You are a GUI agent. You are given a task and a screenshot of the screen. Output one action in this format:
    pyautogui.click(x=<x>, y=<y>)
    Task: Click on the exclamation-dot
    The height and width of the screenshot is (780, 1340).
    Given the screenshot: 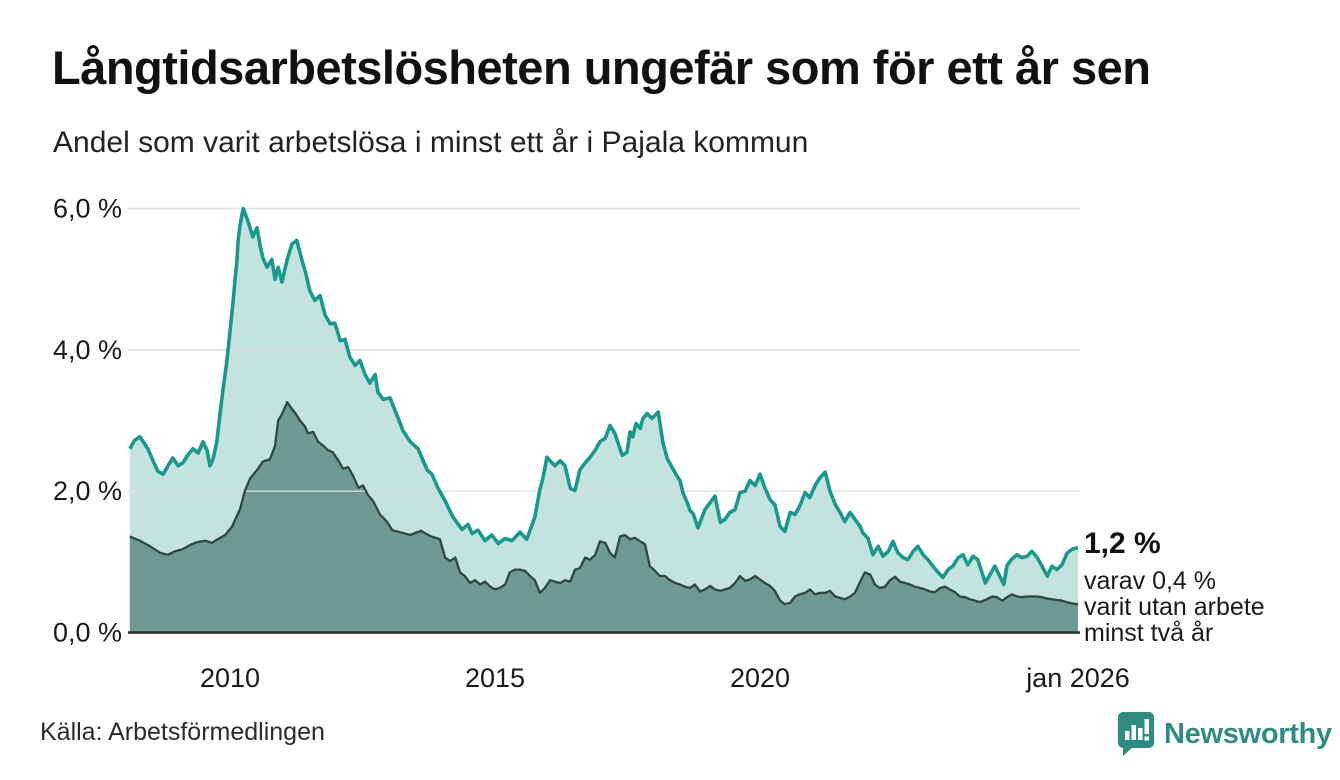 What is the action you would take?
    pyautogui.click(x=1146, y=738)
    